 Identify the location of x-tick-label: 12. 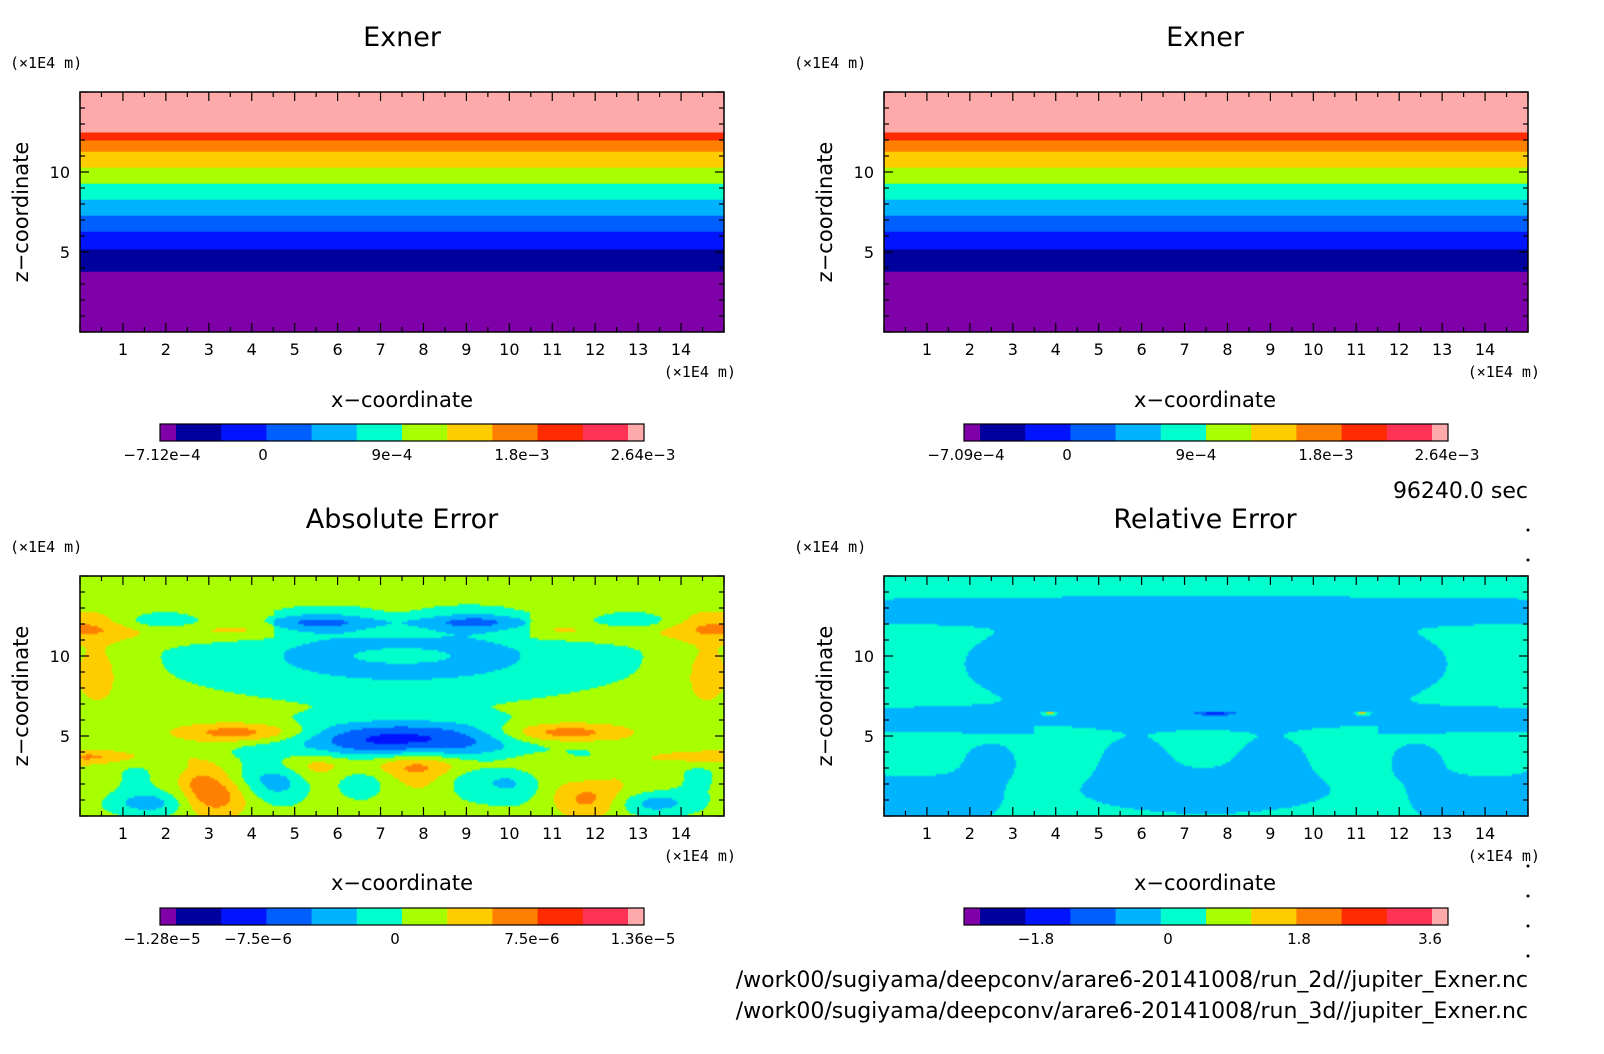
(595, 349).